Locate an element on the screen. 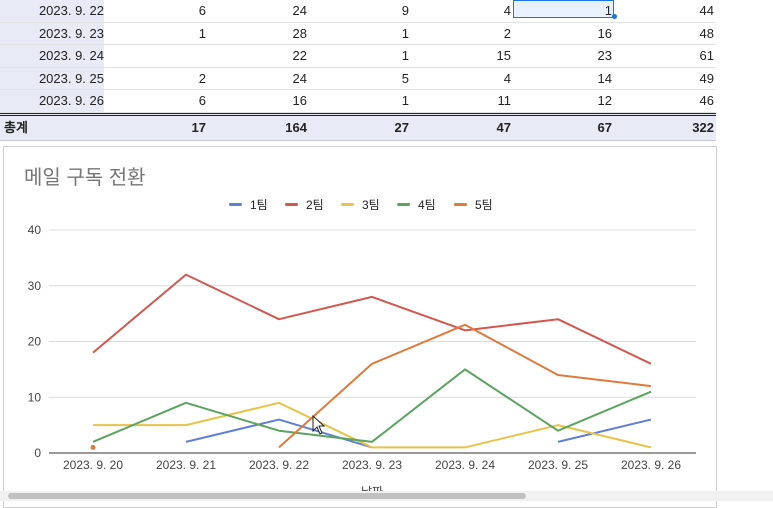  chart-title: 메일 구독 전환 is located at coordinates (85, 178).